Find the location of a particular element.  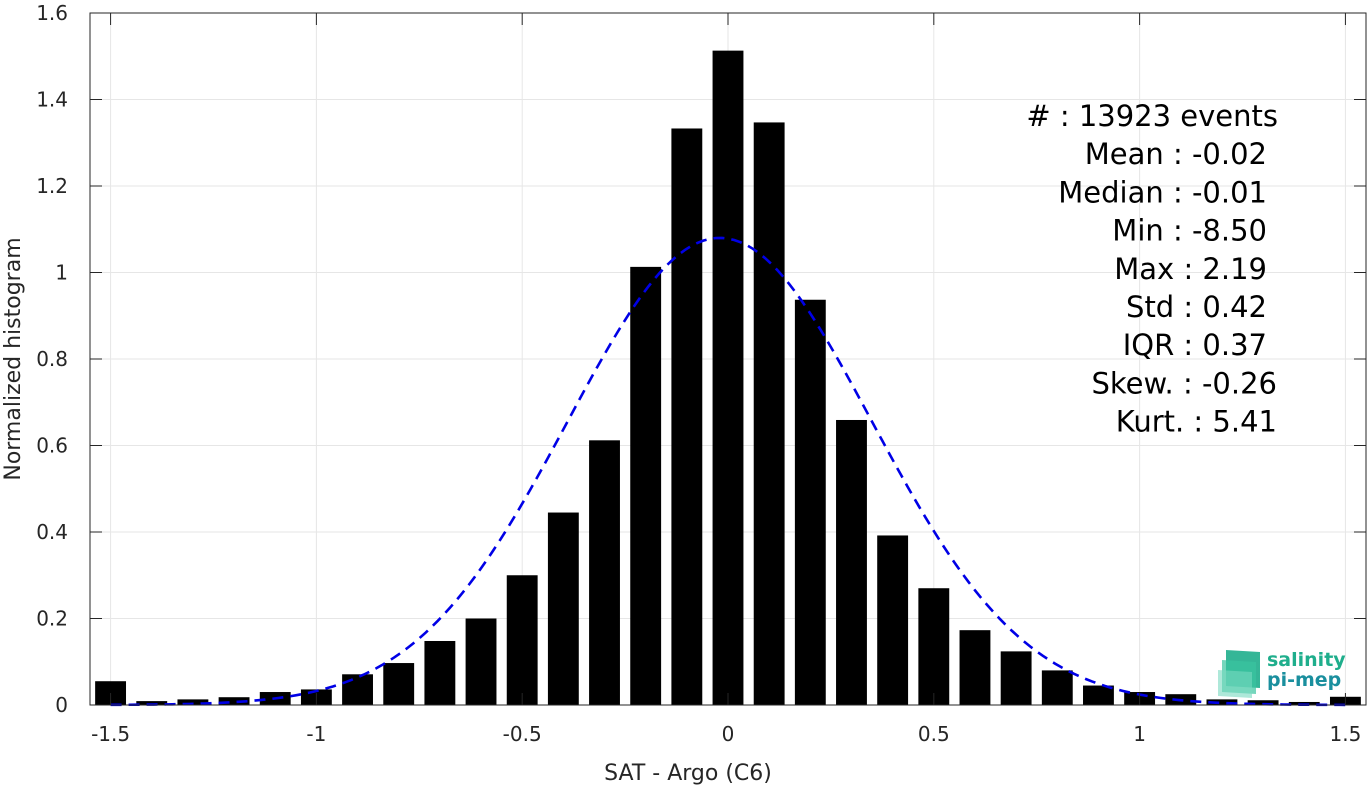

stat-line: Median : -0.01 is located at coordinates (1162, 192).